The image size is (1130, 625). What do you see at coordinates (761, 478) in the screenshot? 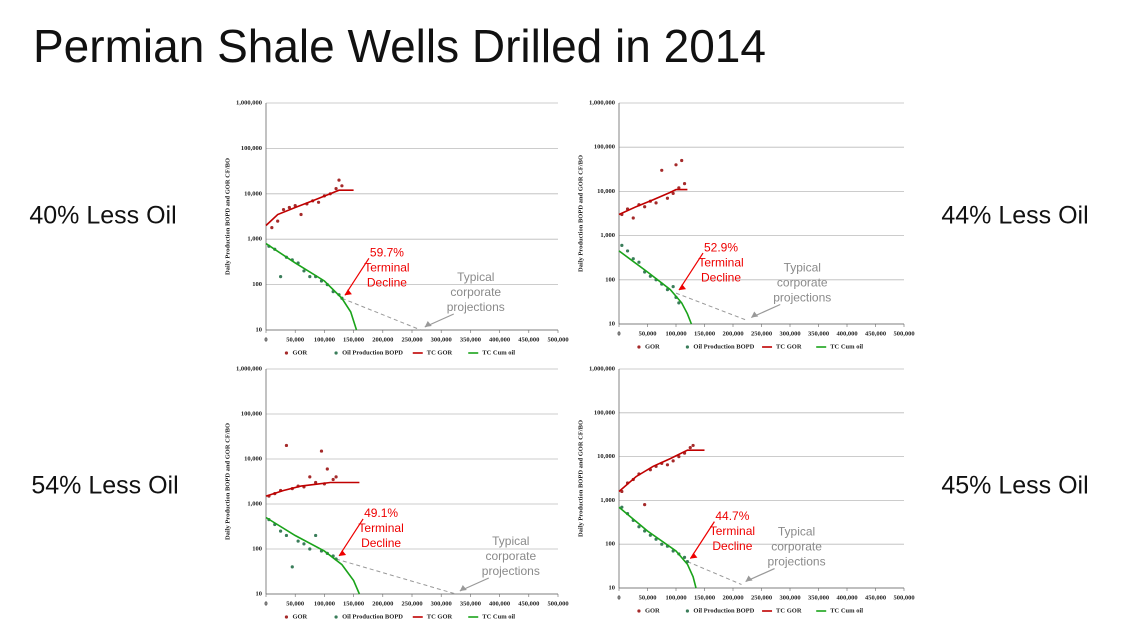
I see `plot-area` at bounding box center [761, 478].